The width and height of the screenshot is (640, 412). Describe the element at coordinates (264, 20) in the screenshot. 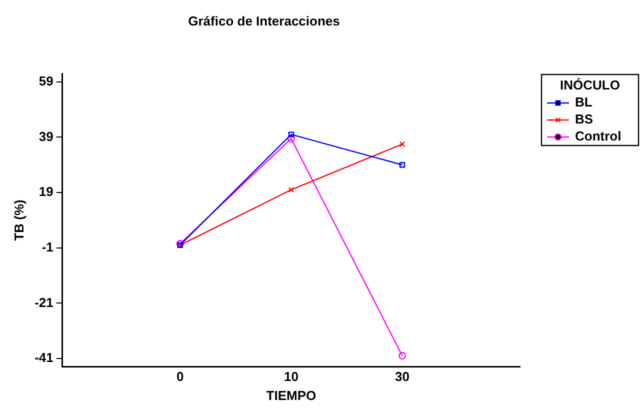

I see `chart-title: Gráfico de Interacciones` at that location.